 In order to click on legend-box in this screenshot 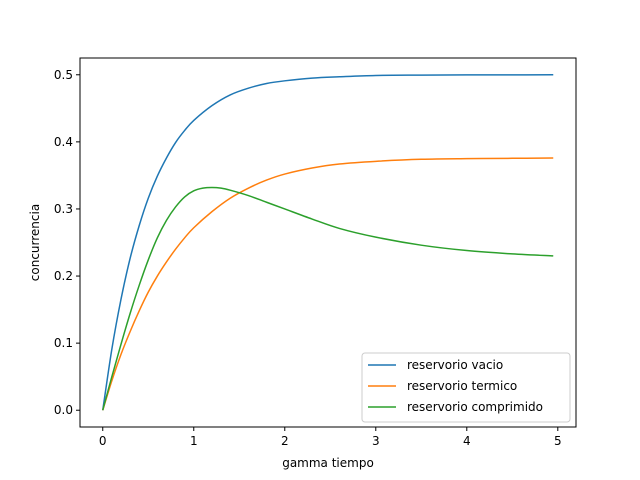, I will do `click(466, 387)`.